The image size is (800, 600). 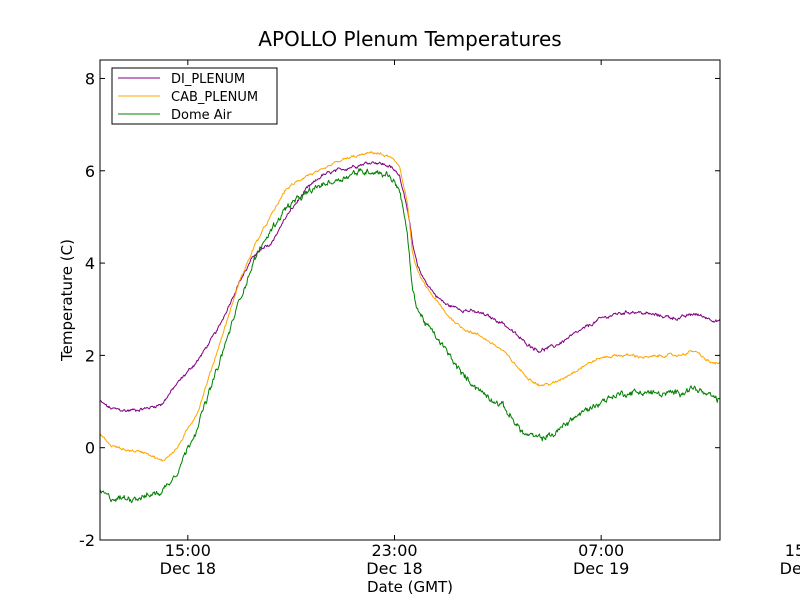 I want to click on y-axis-title: Temperature (C), so click(x=67, y=300).